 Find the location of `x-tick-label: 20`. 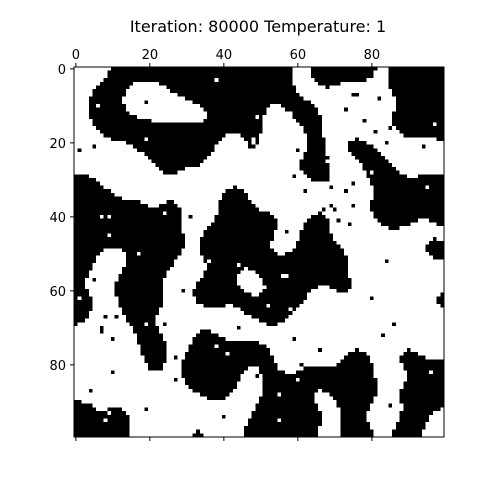

x-tick-label: 20 is located at coordinates (150, 55).